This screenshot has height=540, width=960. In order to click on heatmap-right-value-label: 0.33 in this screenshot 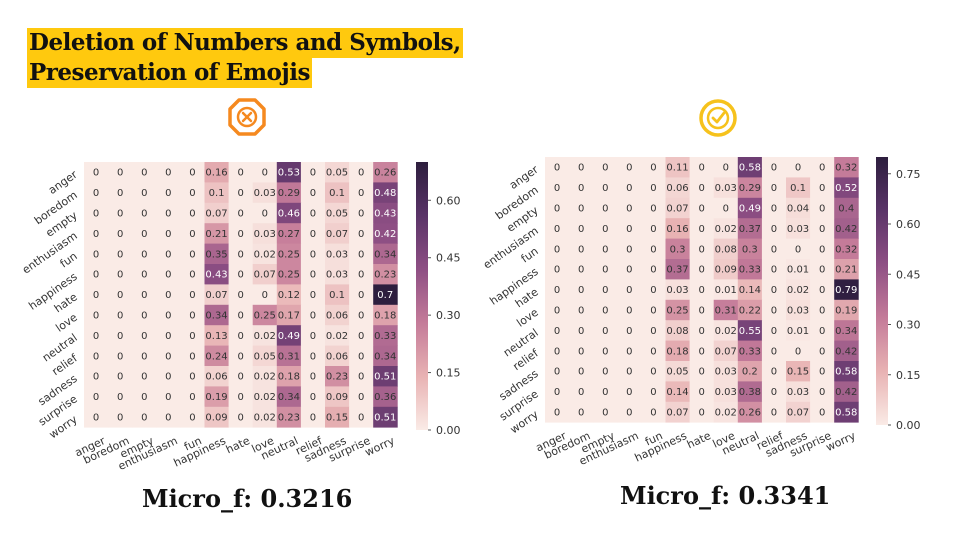, I will do `click(750, 270)`.